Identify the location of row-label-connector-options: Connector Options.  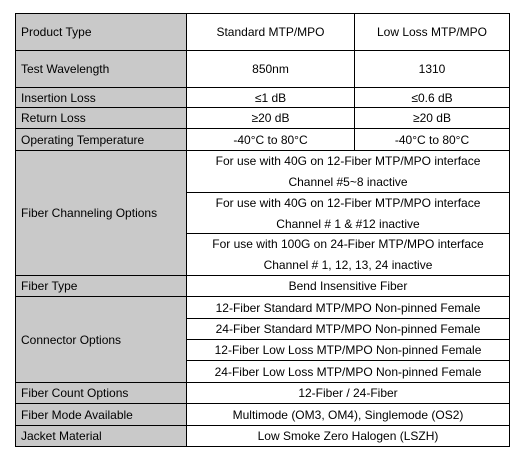
(101, 339).